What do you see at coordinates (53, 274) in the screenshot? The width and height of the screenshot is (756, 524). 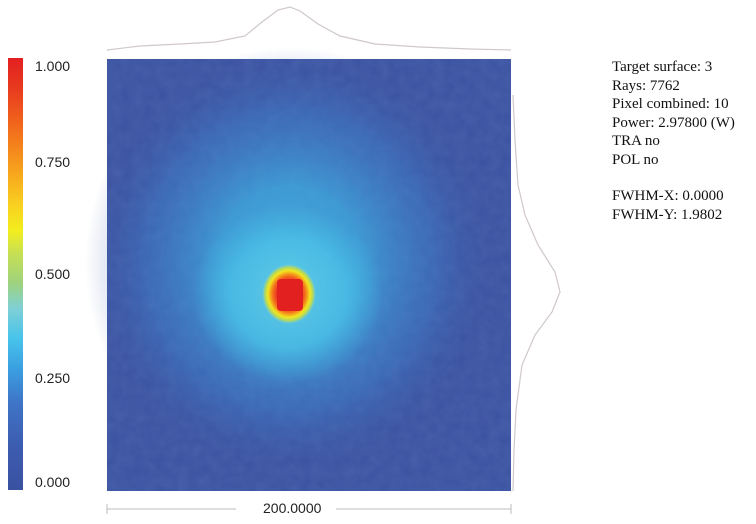 I see `colorbar-tick-05: 0.500` at bounding box center [53, 274].